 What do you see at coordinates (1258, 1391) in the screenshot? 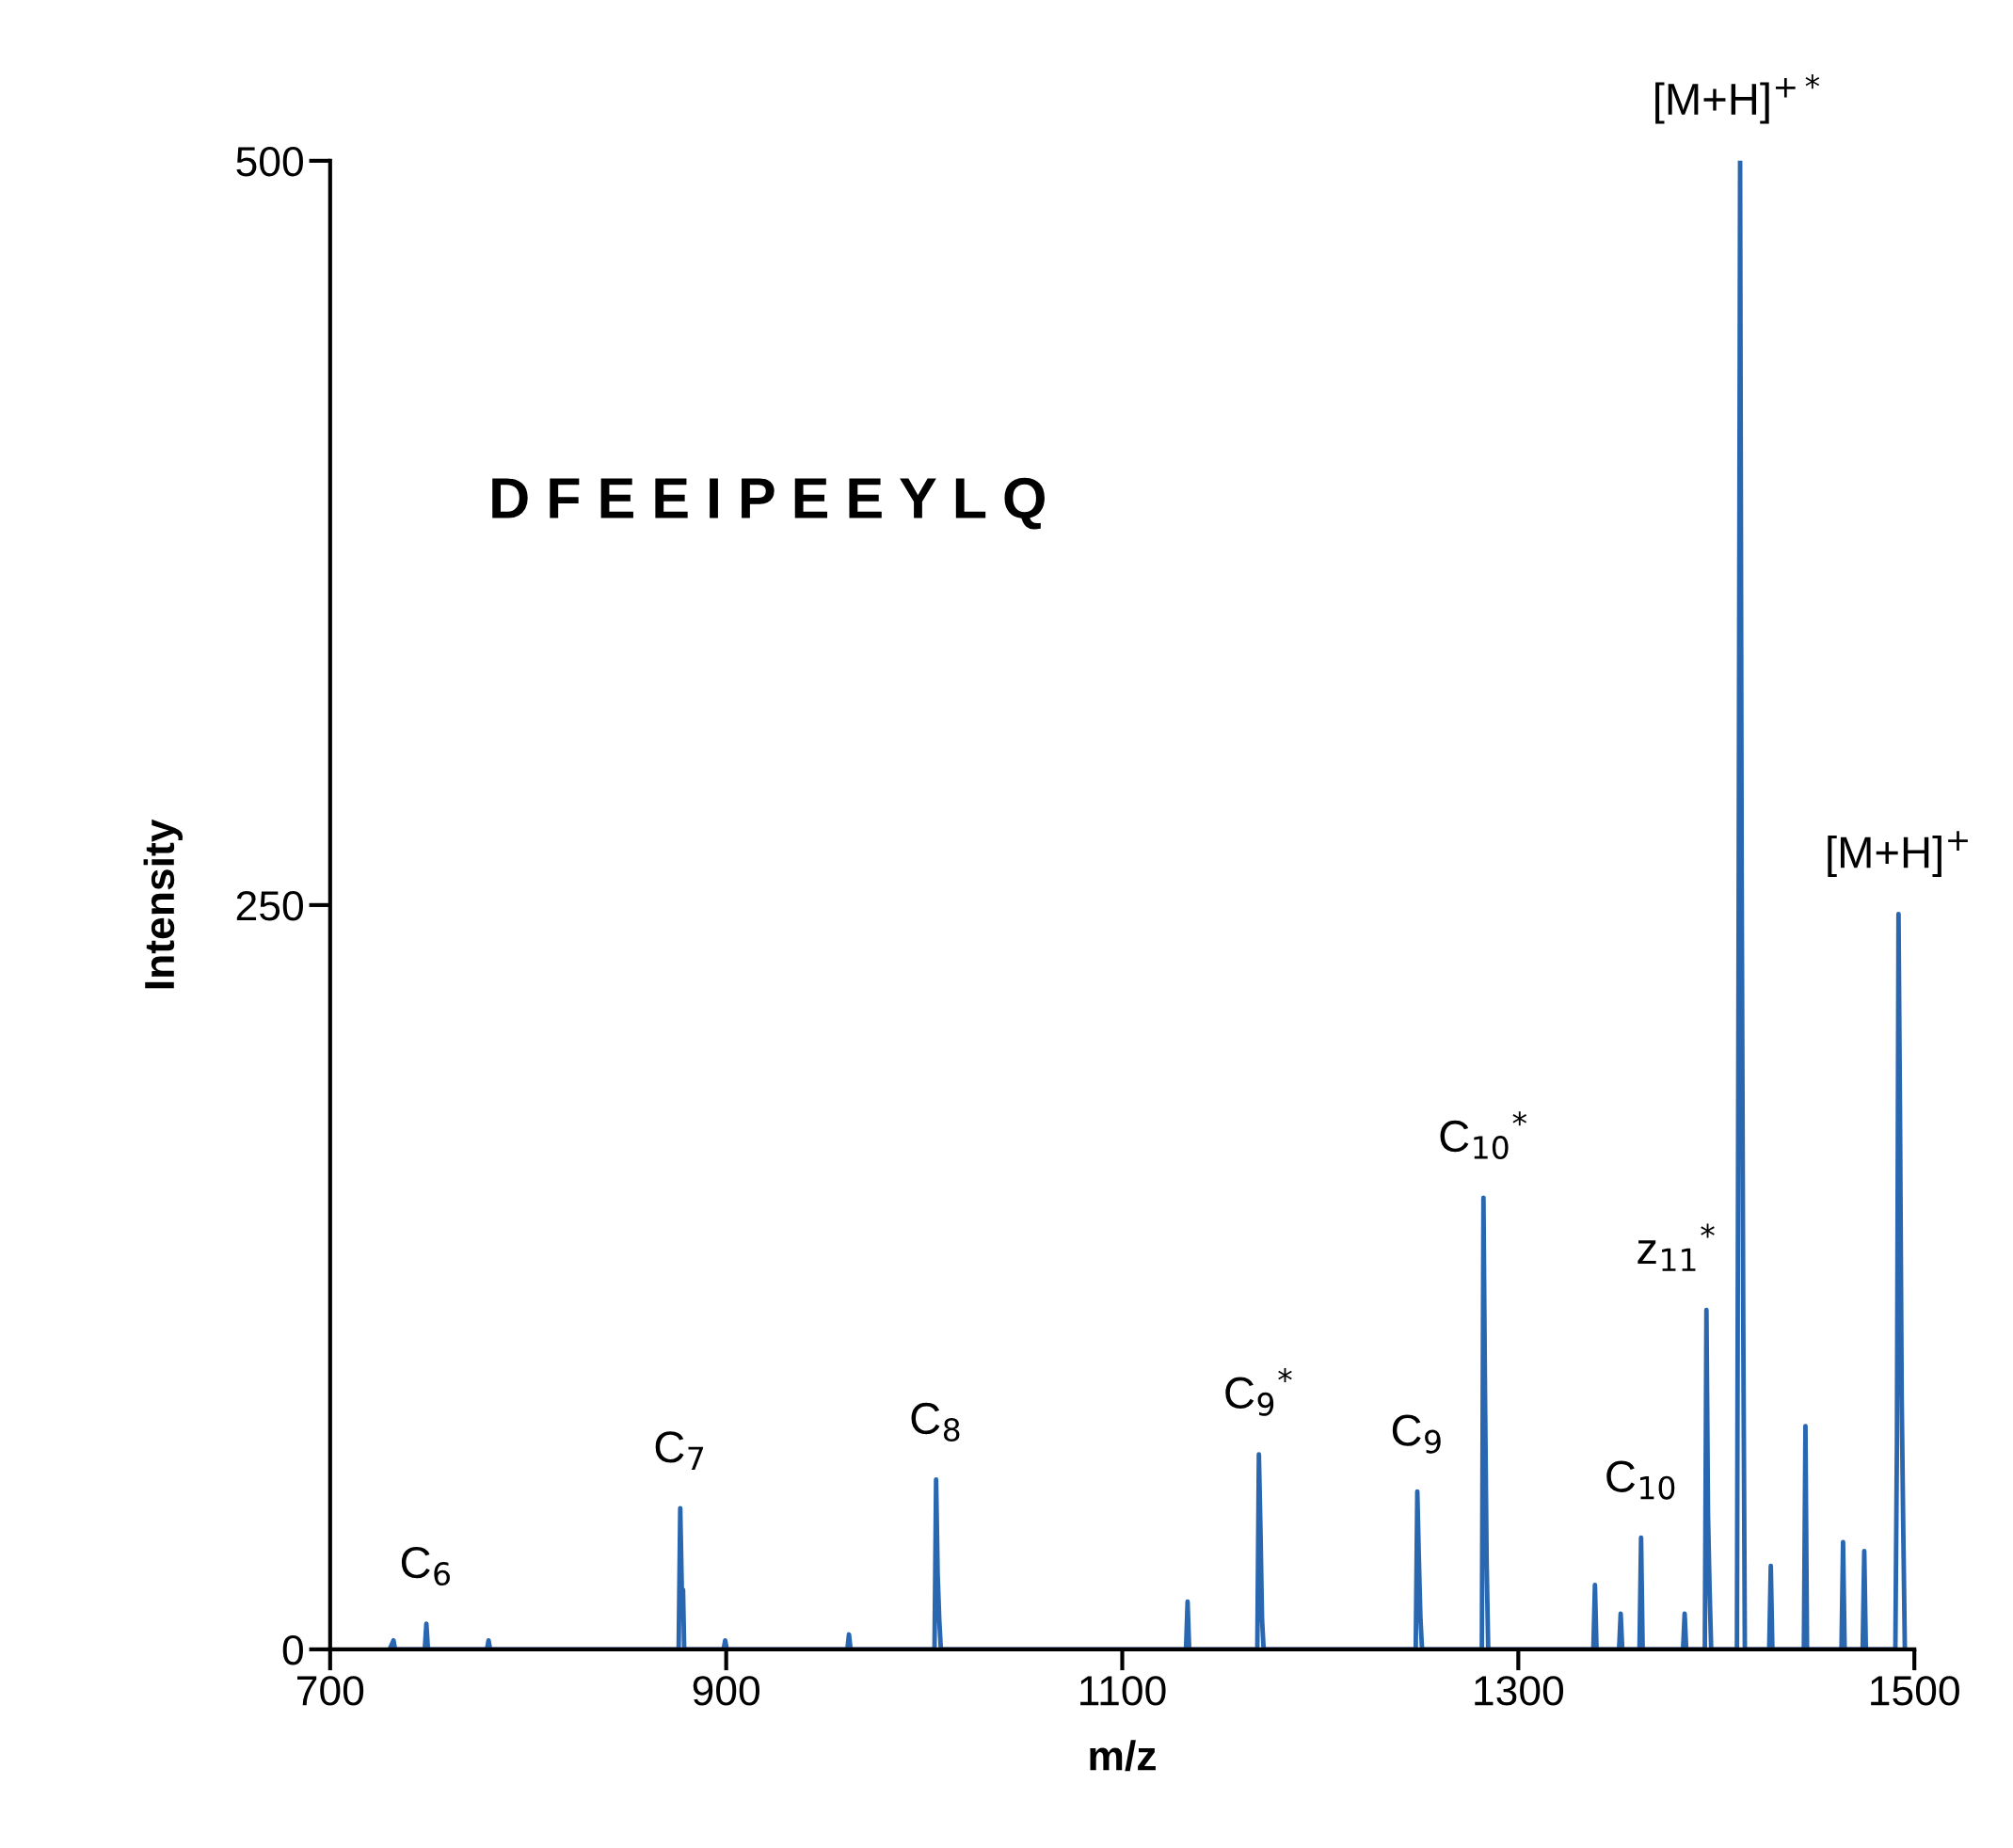
I see `annotation: C$_{9}$$^{*}$` at bounding box center [1258, 1391].